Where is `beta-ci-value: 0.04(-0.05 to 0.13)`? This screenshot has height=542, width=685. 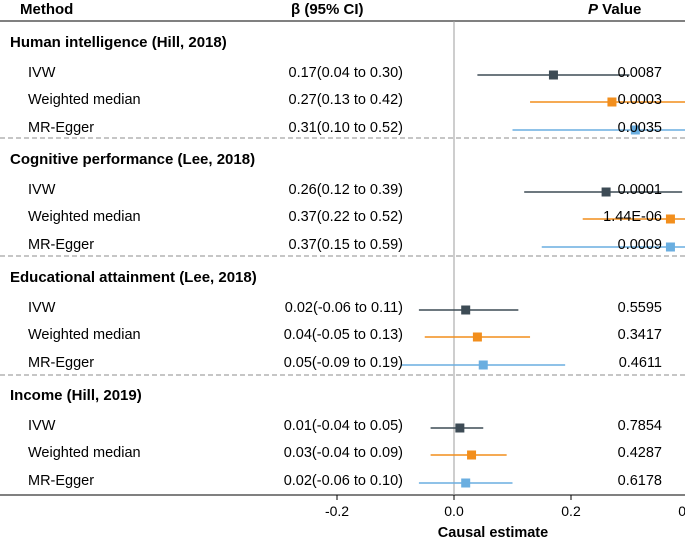 beta-ci-value: 0.04(-0.05 to 0.13) is located at coordinates (343, 335).